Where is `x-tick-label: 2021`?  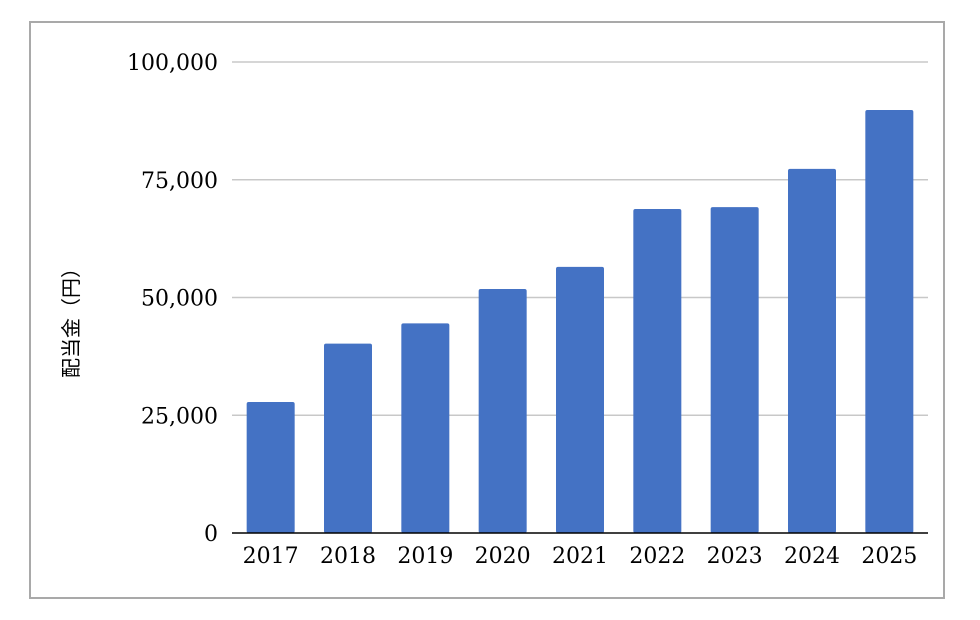
x-tick-label: 2021 is located at coordinates (580, 556).